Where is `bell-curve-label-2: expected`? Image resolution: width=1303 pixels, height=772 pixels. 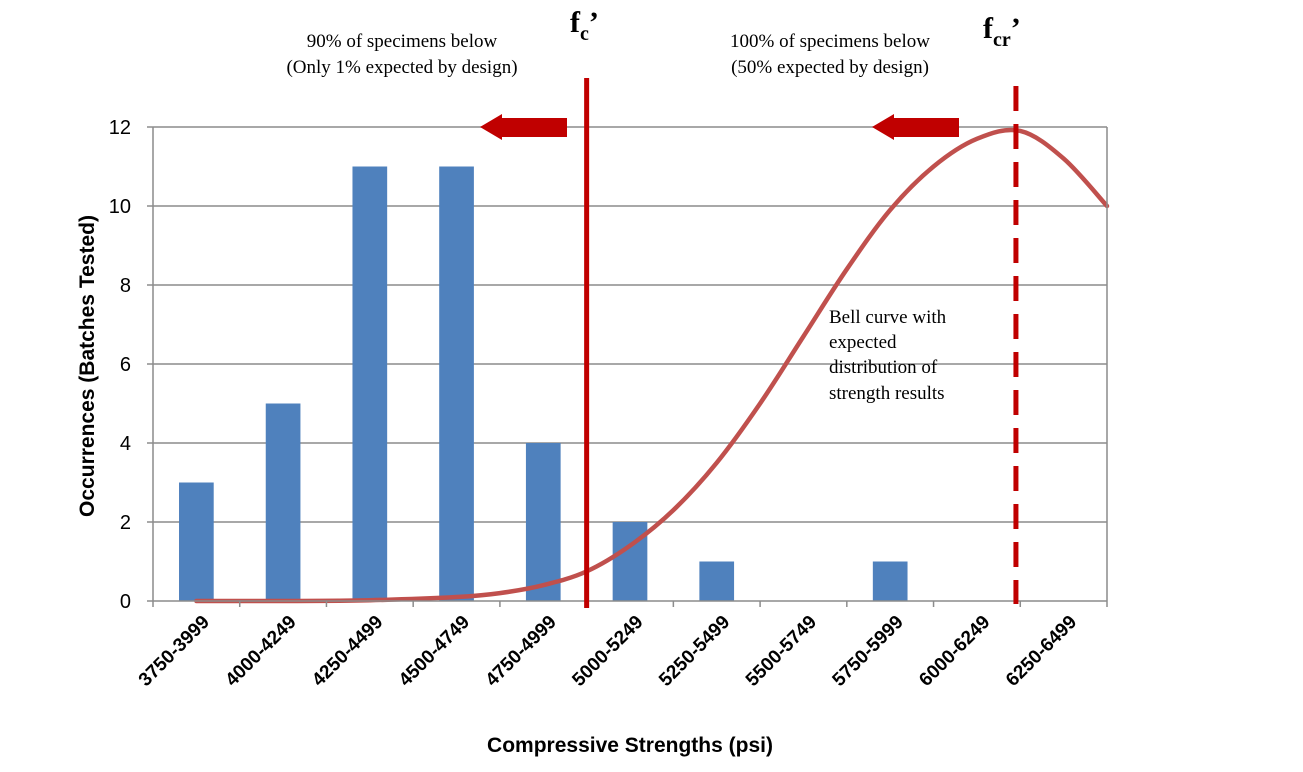 bell-curve-label-2: expected is located at coordinates (863, 342).